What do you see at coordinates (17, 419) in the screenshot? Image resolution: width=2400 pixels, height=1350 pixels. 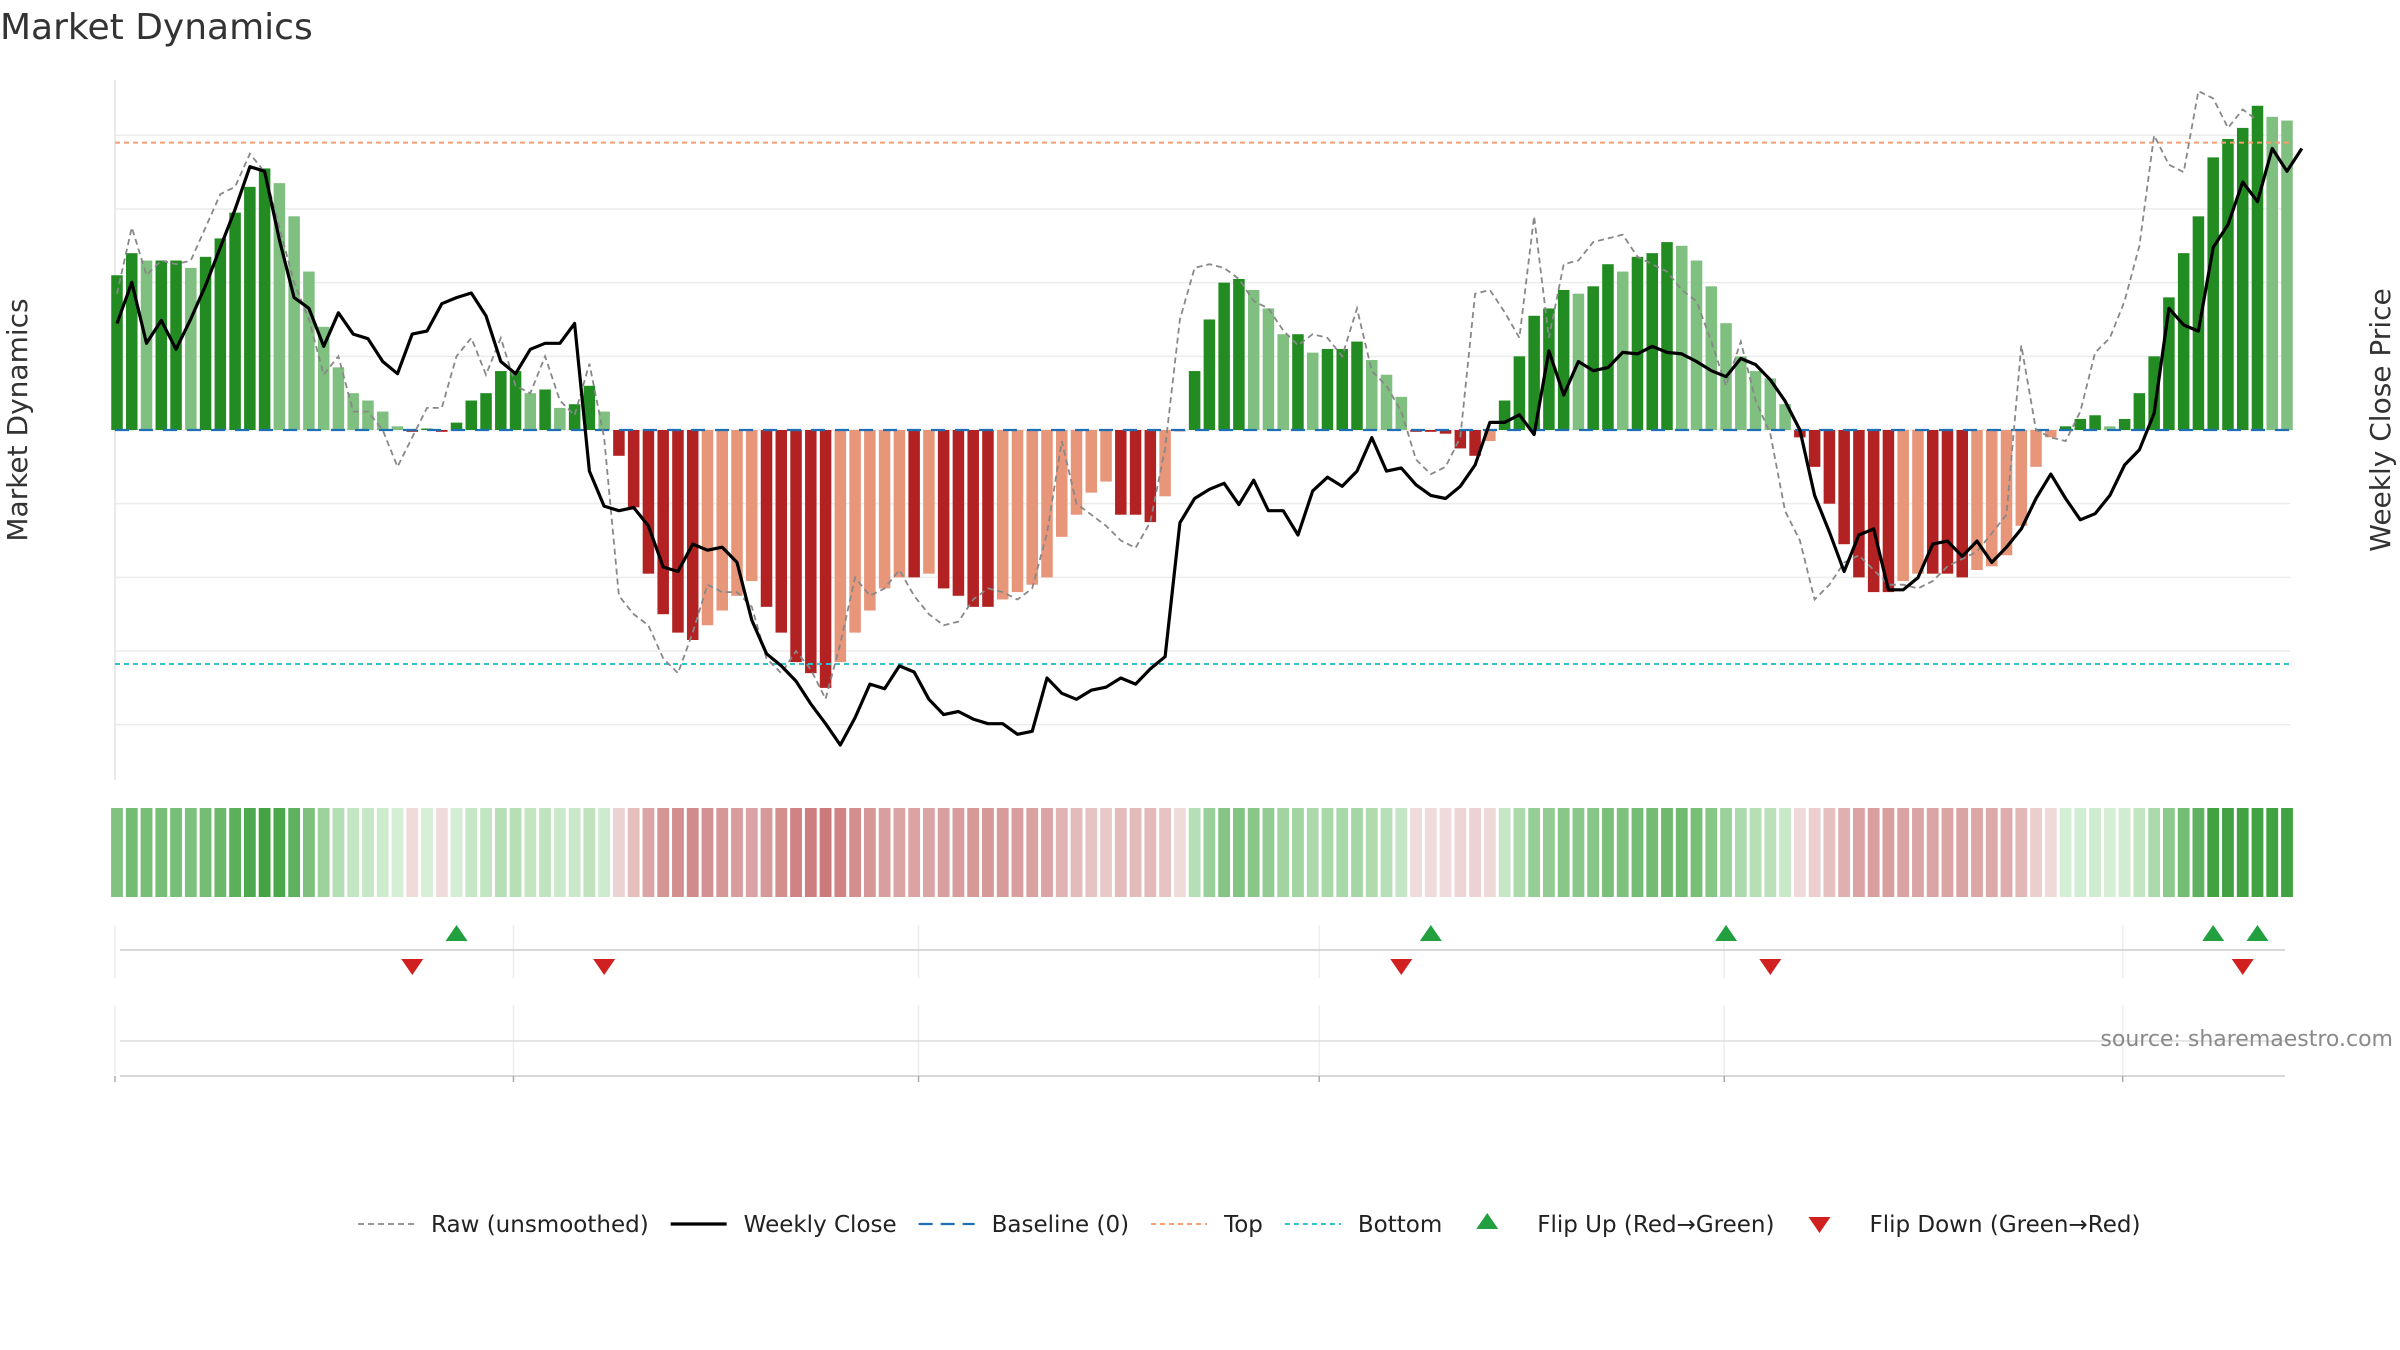 I see `left-axis-label: Market Dynamics` at bounding box center [17, 419].